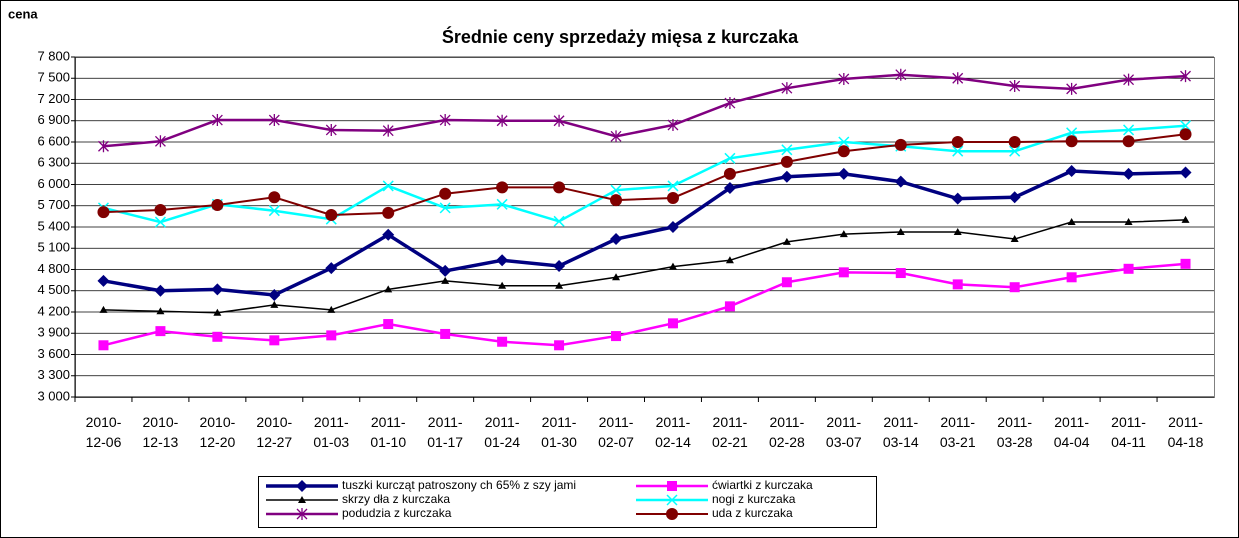  Describe the element at coordinates (53, 162) in the screenshot. I see `y-tick-label: 6 300` at that location.